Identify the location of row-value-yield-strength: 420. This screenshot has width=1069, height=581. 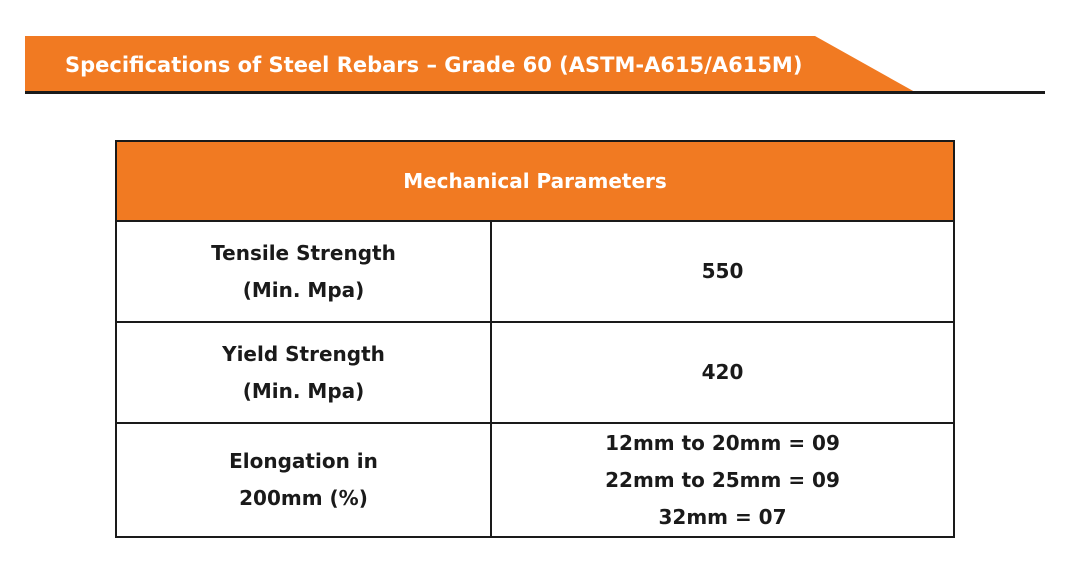
(722, 372).